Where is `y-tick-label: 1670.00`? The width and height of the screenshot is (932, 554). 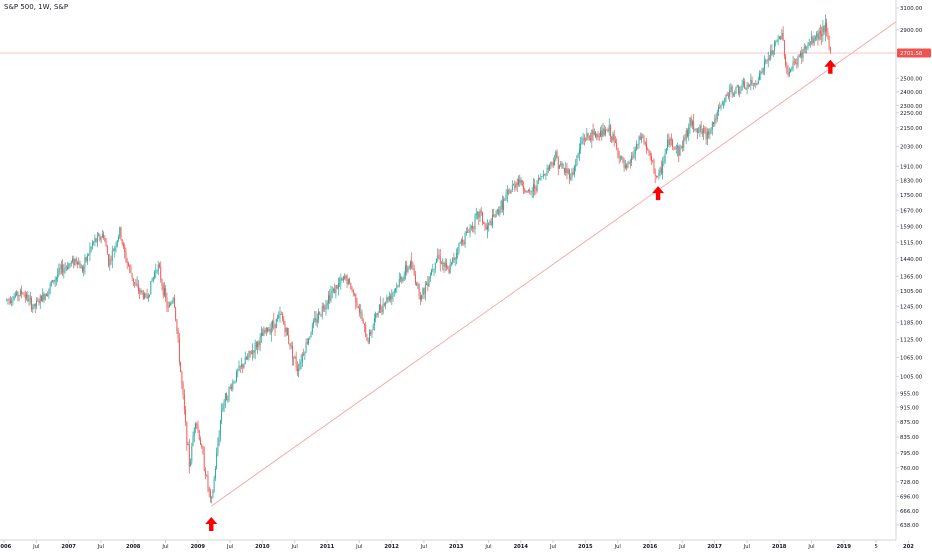
y-tick-label: 1670.00 is located at coordinates (911, 212).